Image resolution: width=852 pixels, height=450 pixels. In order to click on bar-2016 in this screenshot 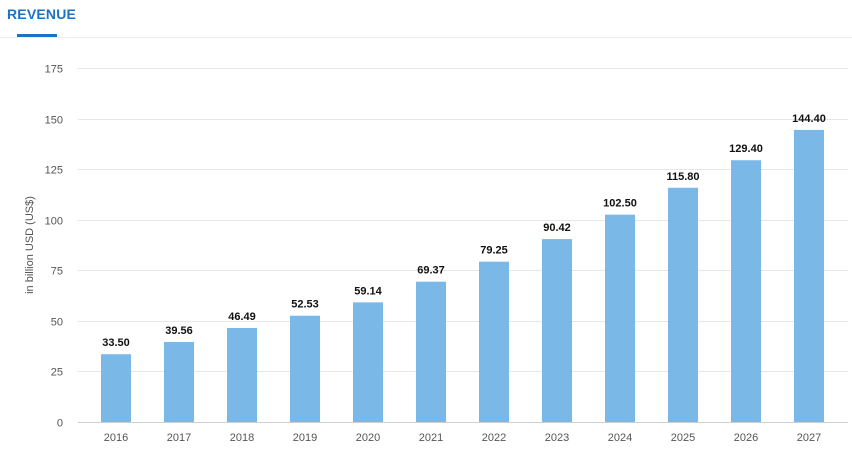, I will do `click(116, 388)`.